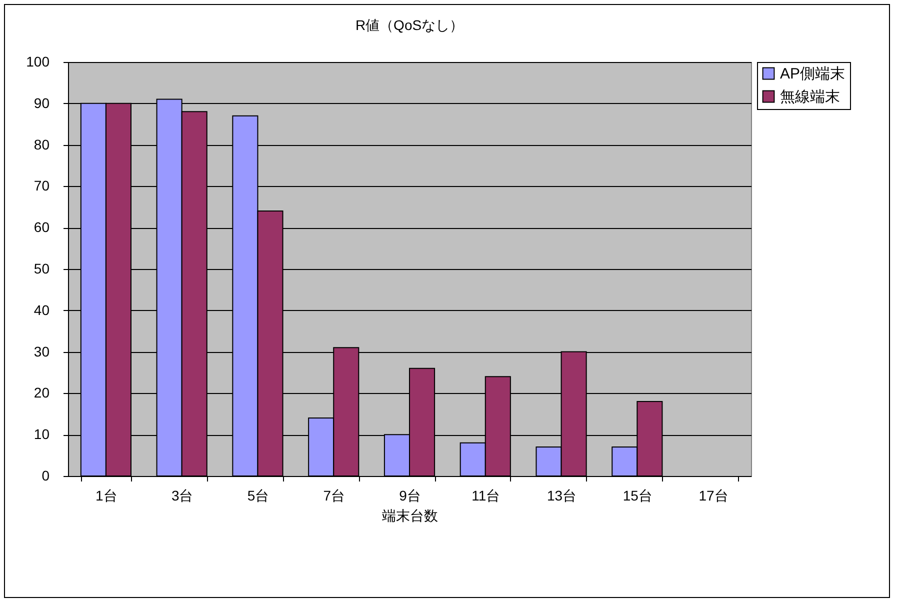 The image size is (902, 608). I want to click on y-tick-label: 70, so click(42, 186).